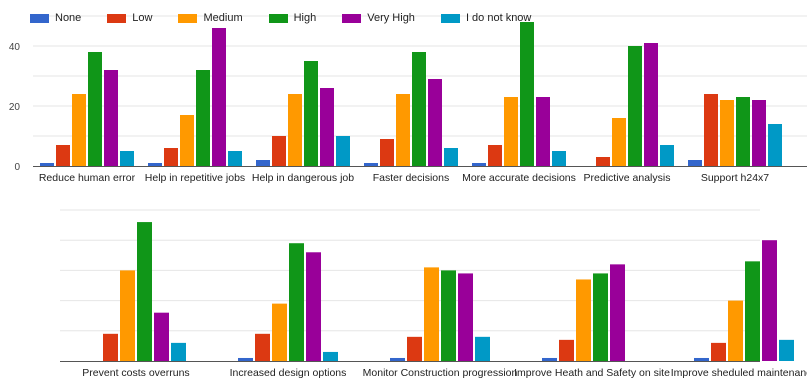 Image resolution: width=807 pixels, height=379 pixels. I want to click on bar-high-help-in-dangerous-job, so click(311, 113).